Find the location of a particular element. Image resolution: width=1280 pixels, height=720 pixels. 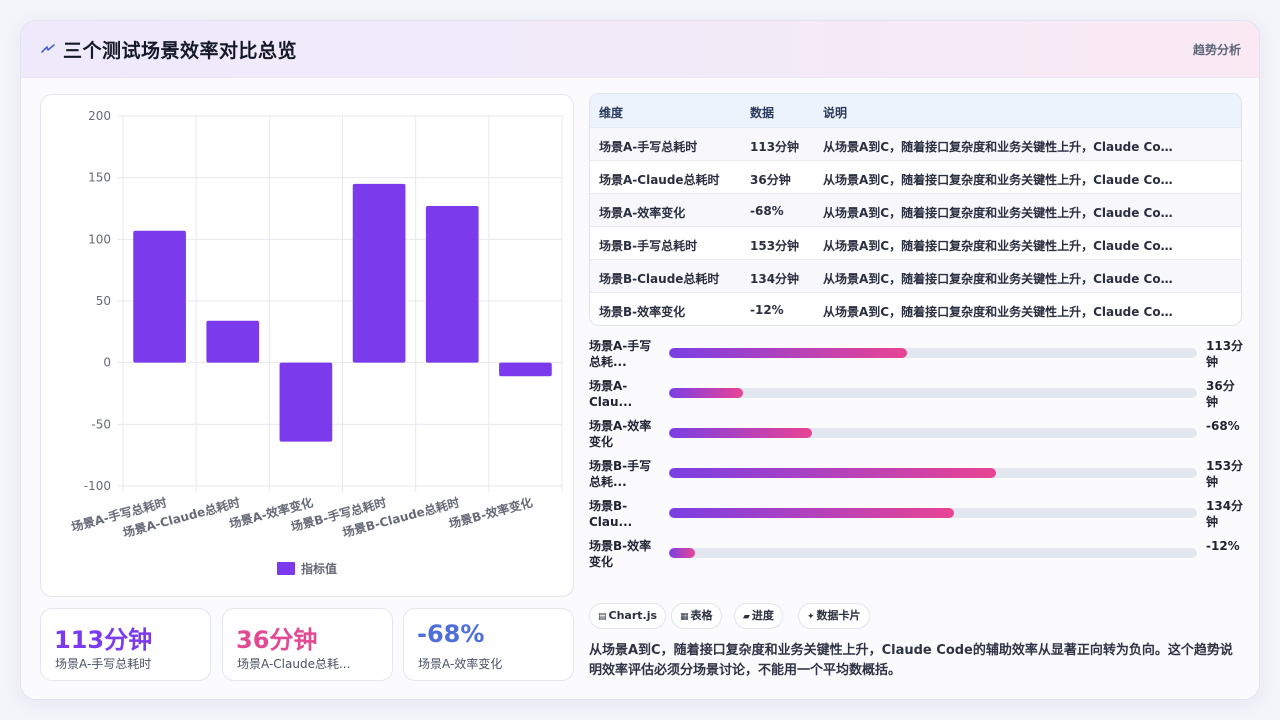

table-icon: ▦ is located at coordinates (684, 617).